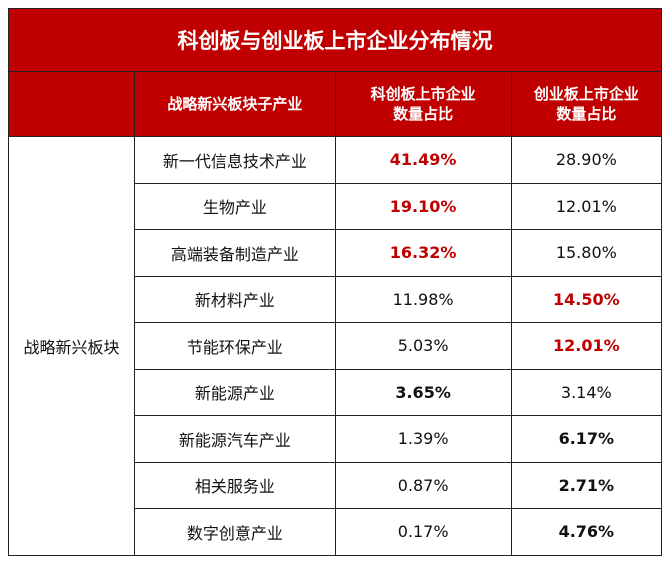 This screenshot has height=566, width=671. Describe the element at coordinates (235, 392) in the screenshot. I see `industry-cell: 新能源产业` at that location.